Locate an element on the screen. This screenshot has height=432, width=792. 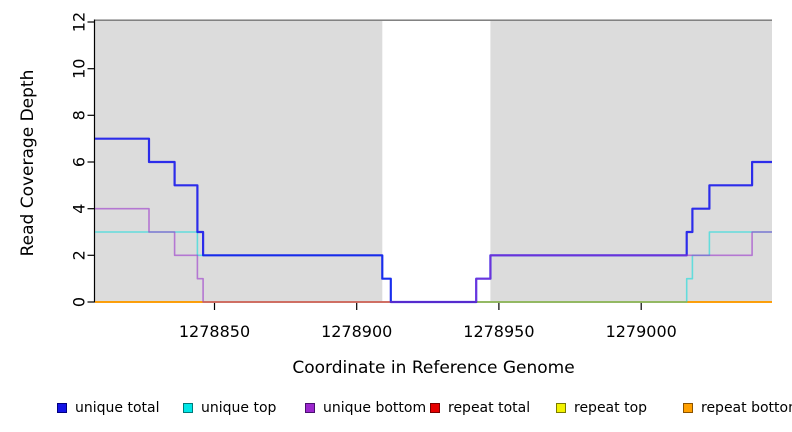
unique-bottom-swatch-icon is located at coordinates (310, 408).